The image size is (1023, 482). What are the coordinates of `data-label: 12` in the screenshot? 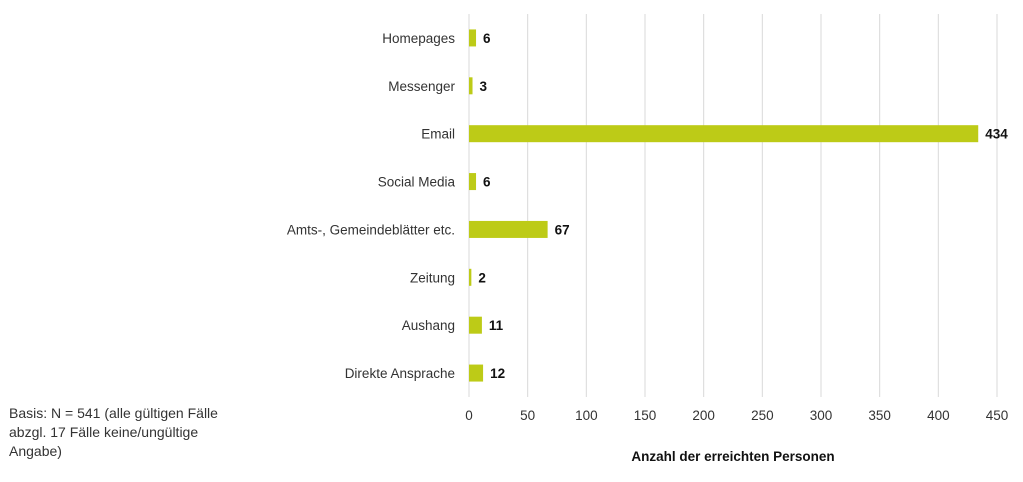 It's located at (497, 373).